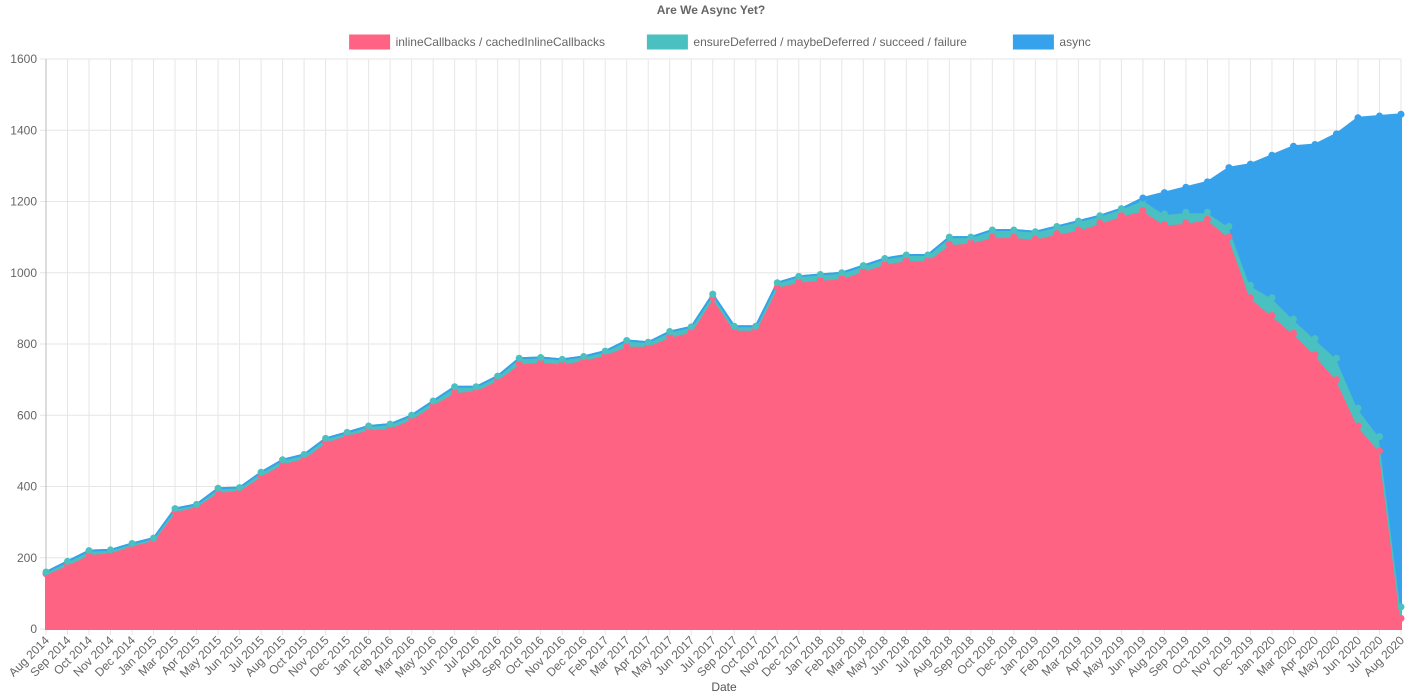 This screenshot has height=695, width=1421. I want to click on legend-item-0: inlineCallbacks / cachedInlineCallbacks, so click(477, 42).